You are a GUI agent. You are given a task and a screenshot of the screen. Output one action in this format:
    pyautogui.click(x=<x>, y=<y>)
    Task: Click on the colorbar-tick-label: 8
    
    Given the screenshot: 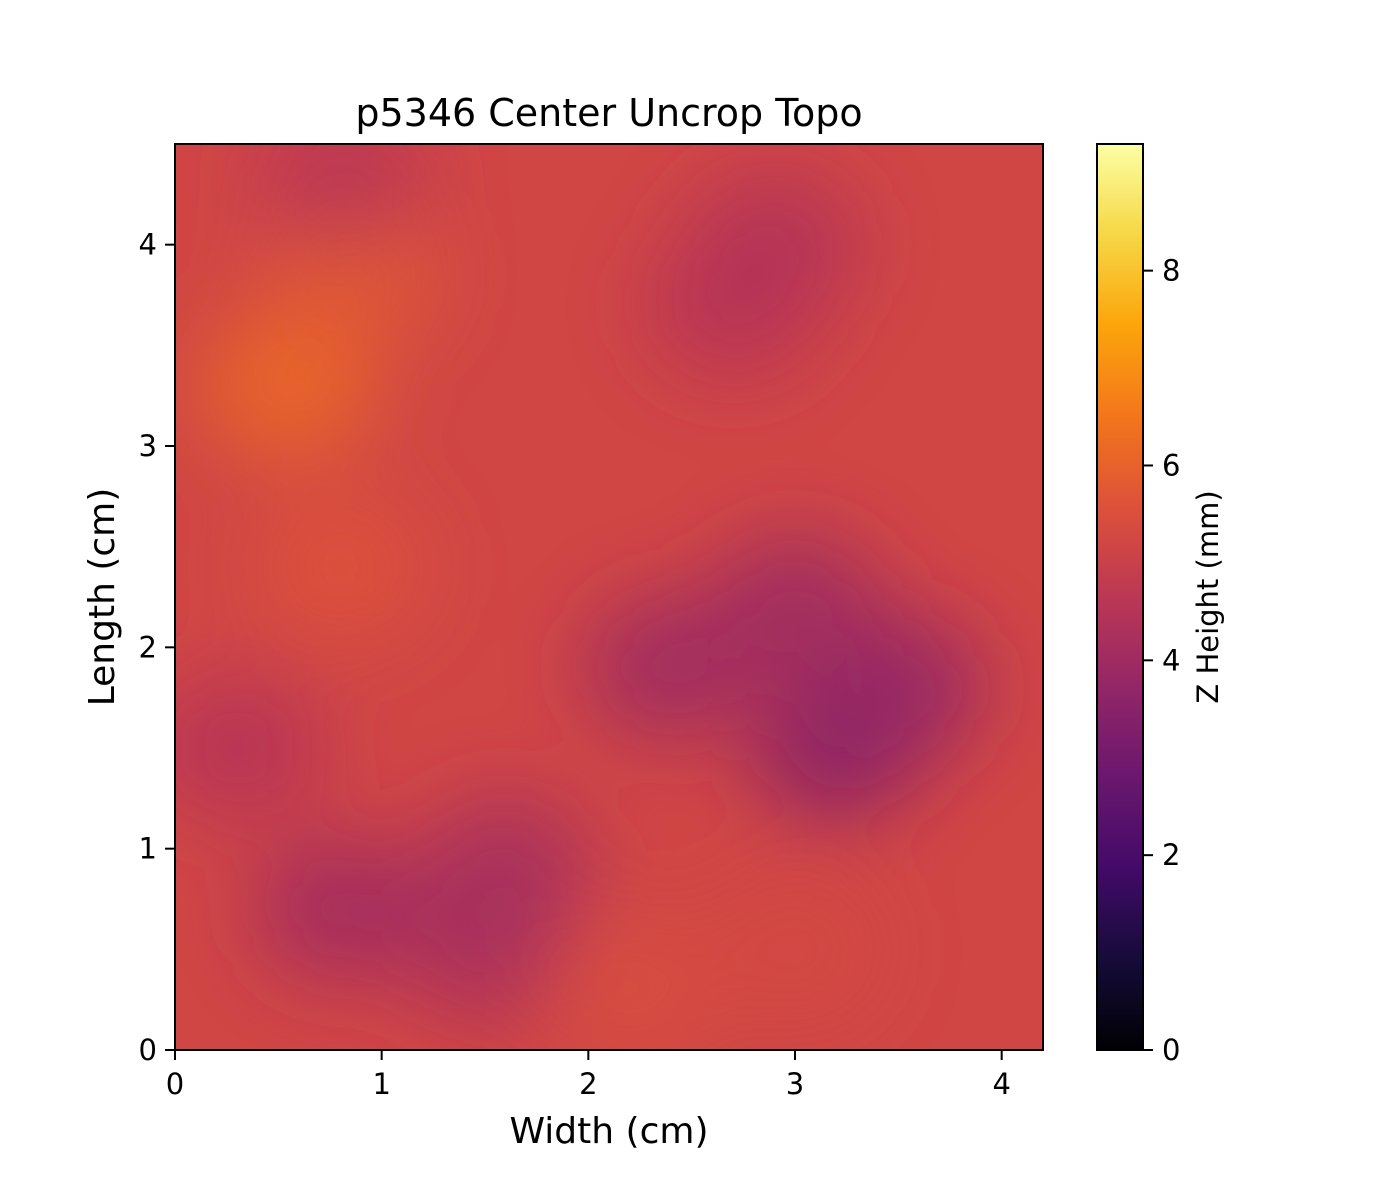 What is the action you would take?
    pyautogui.click(x=1171, y=271)
    